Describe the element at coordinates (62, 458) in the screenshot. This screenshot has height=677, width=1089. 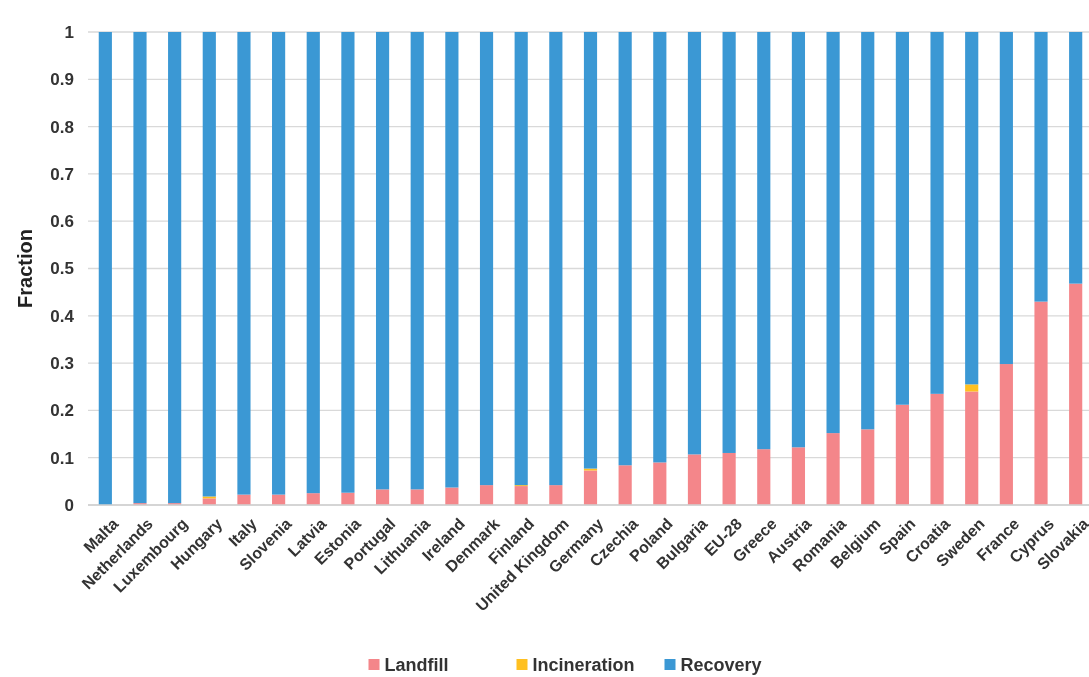
I see `y-tick-label: 0.1` at that location.